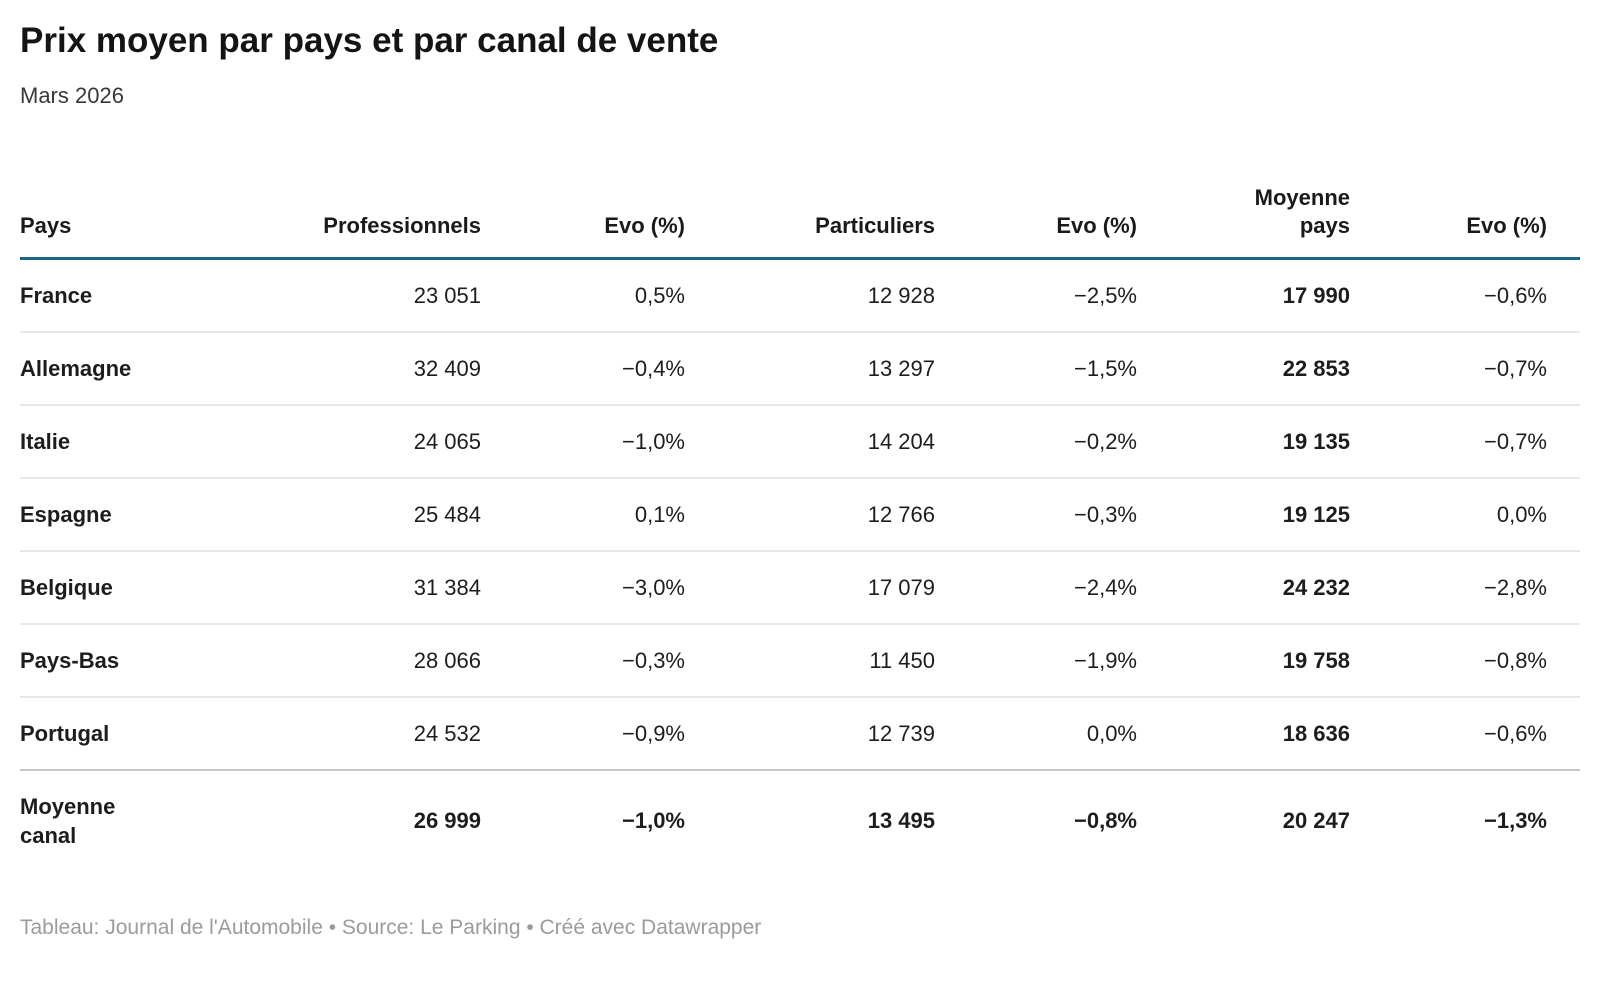 This screenshot has height=984, width=1600. Describe the element at coordinates (1243, 819) in the screenshot. I see `cell-moyenne-pays: 20 247` at that location.